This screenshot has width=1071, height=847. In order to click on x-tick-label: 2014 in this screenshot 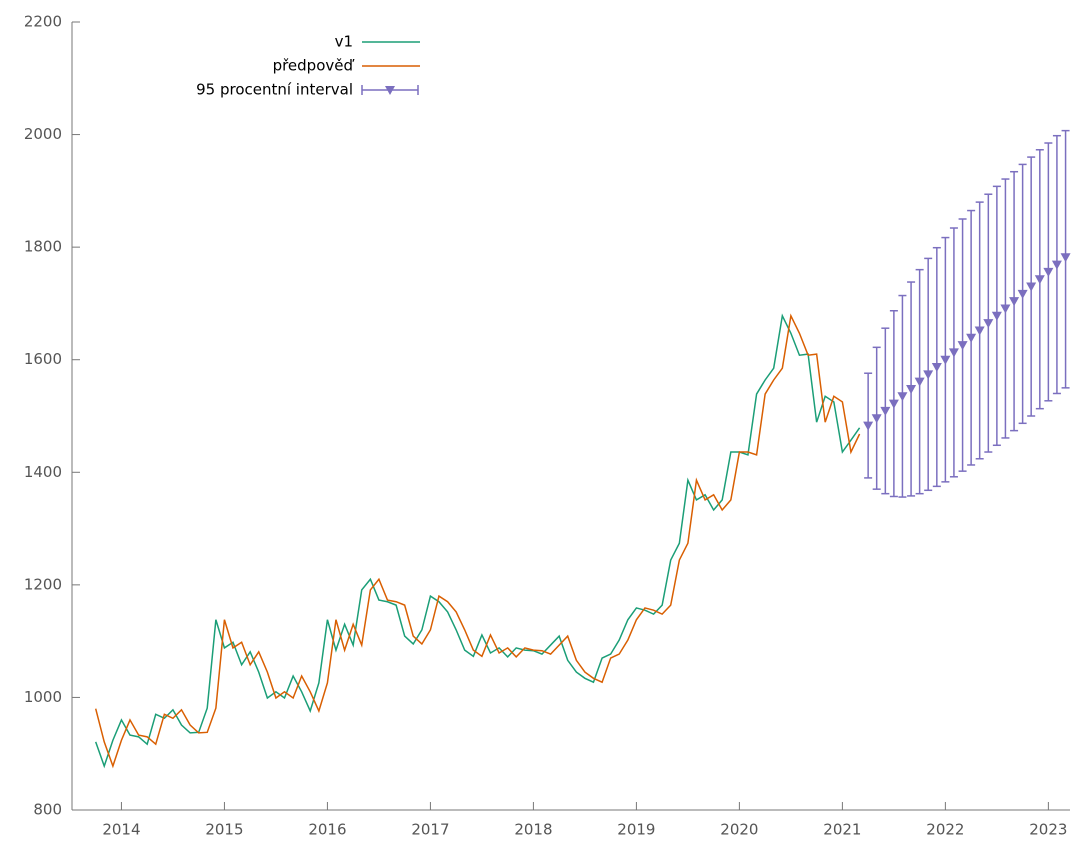, I will do `click(121, 830)`.